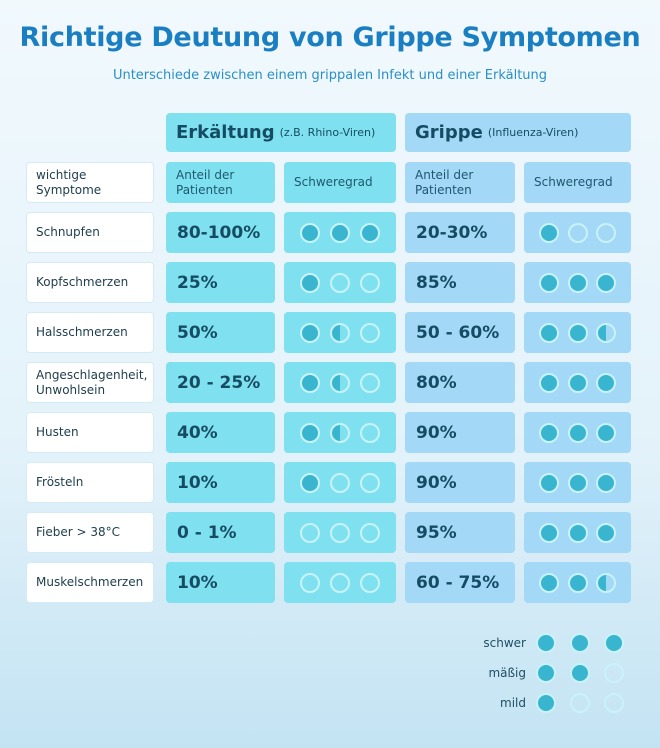  I want to click on cold-share: 25%, so click(220, 282).